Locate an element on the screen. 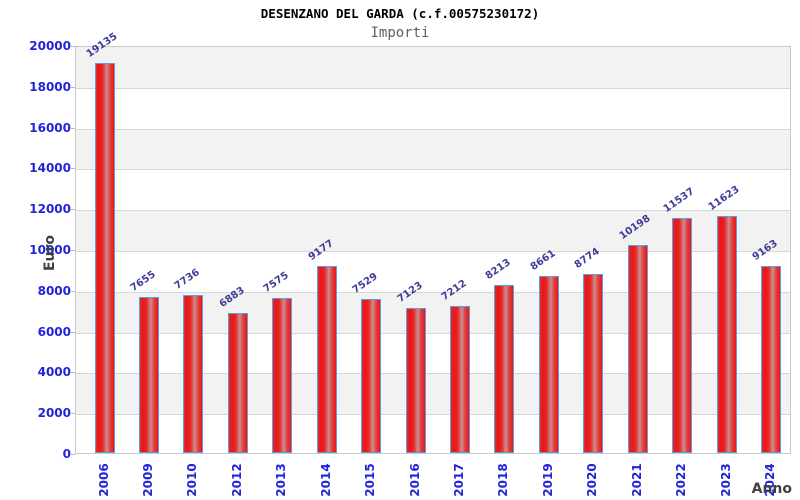 This screenshot has height=500, width=800. y-tick-label: 14000 is located at coordinates (50, 168).